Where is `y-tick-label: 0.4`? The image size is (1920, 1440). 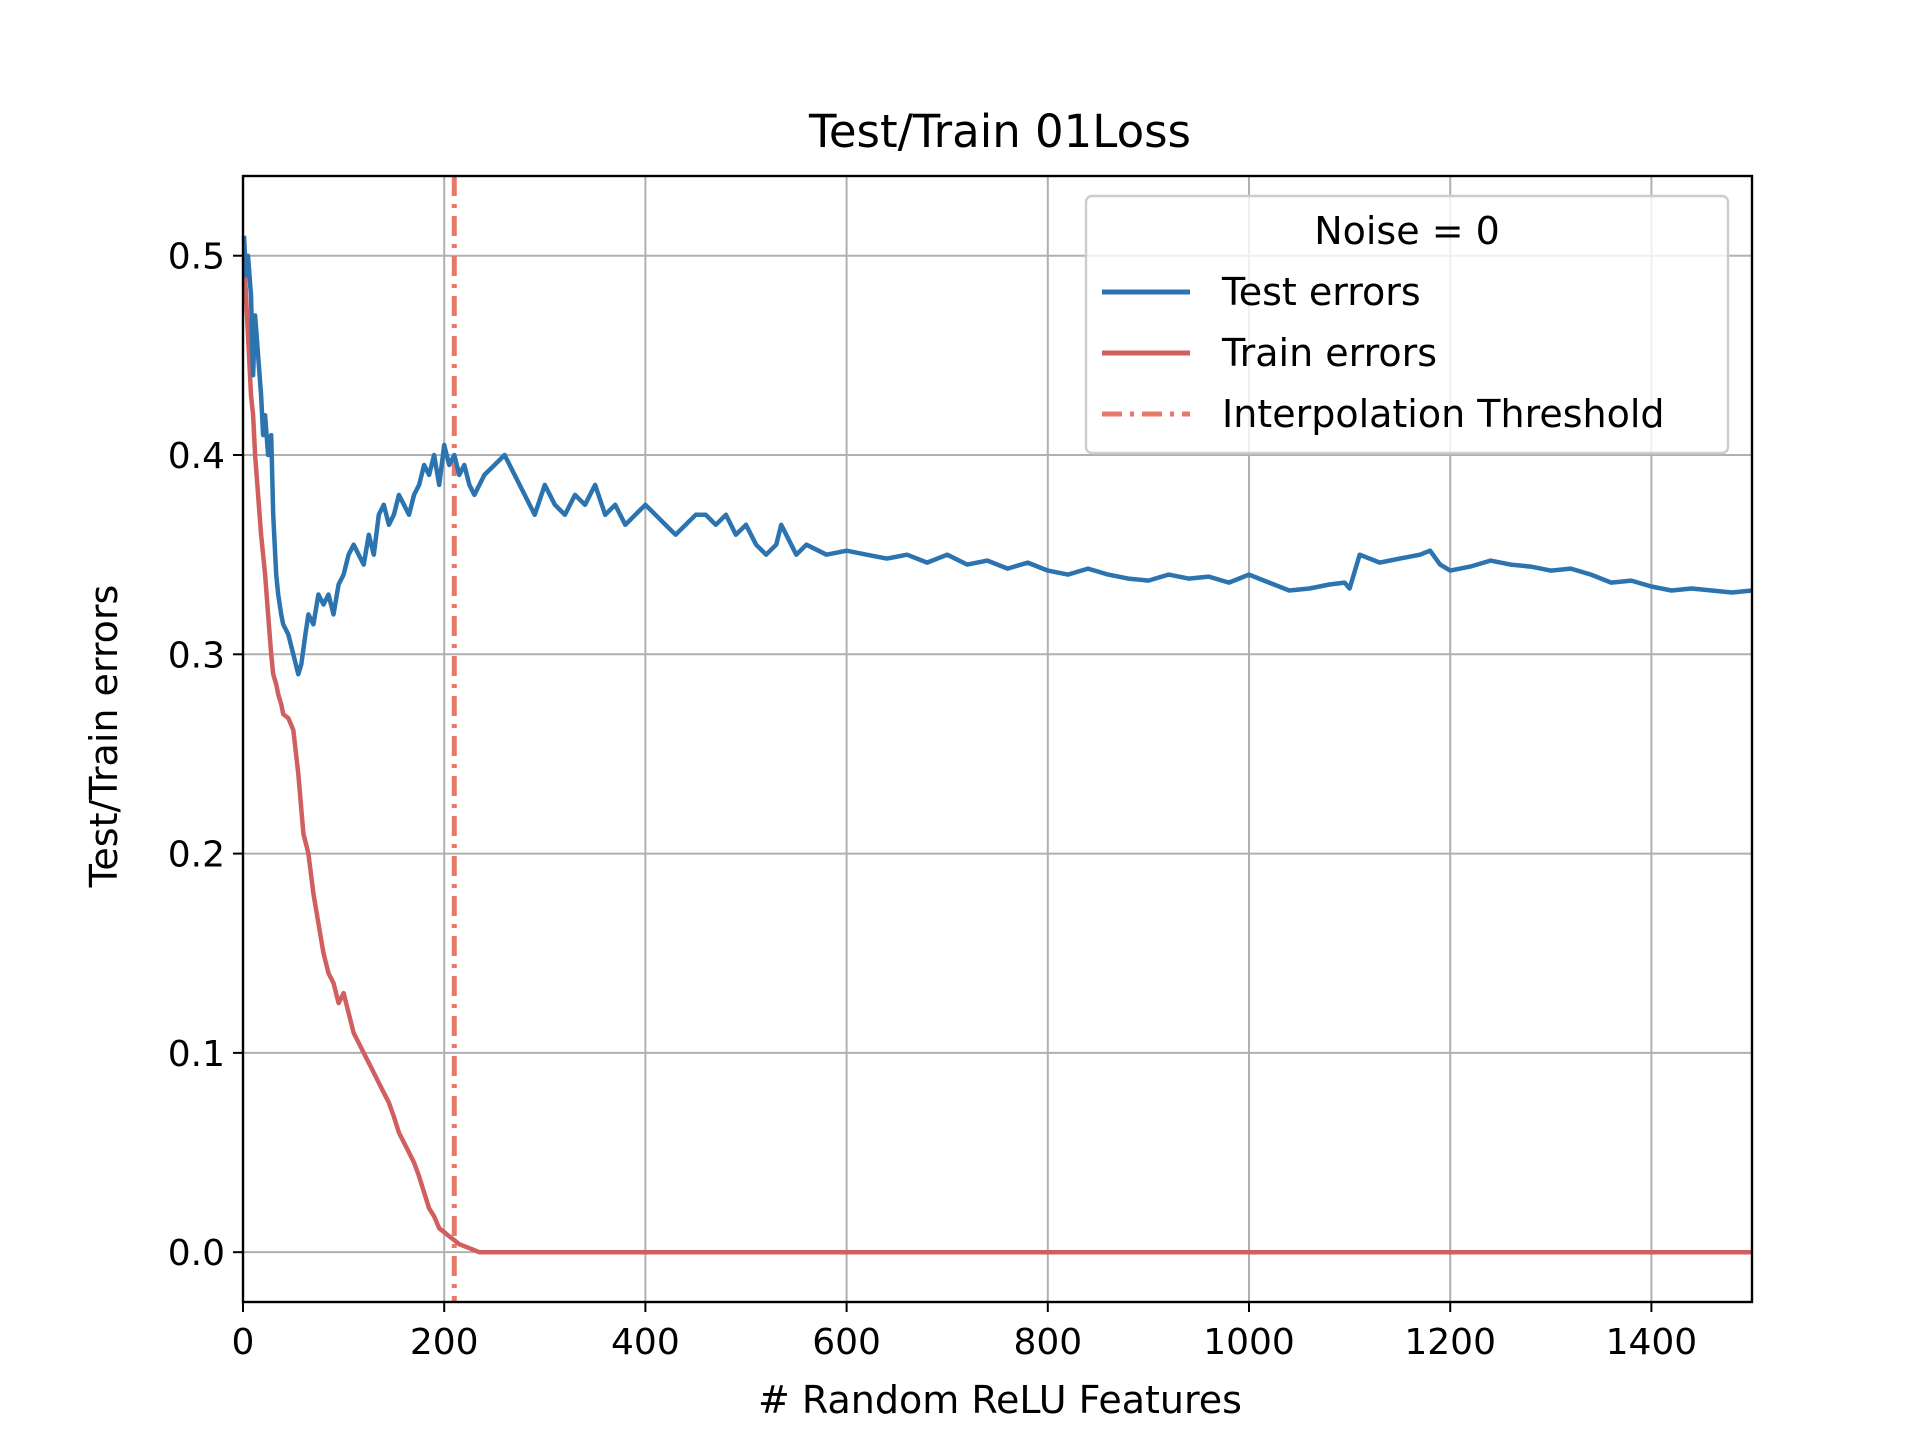 y-tick-label: 0.4 is located at coordinates (196, 456).